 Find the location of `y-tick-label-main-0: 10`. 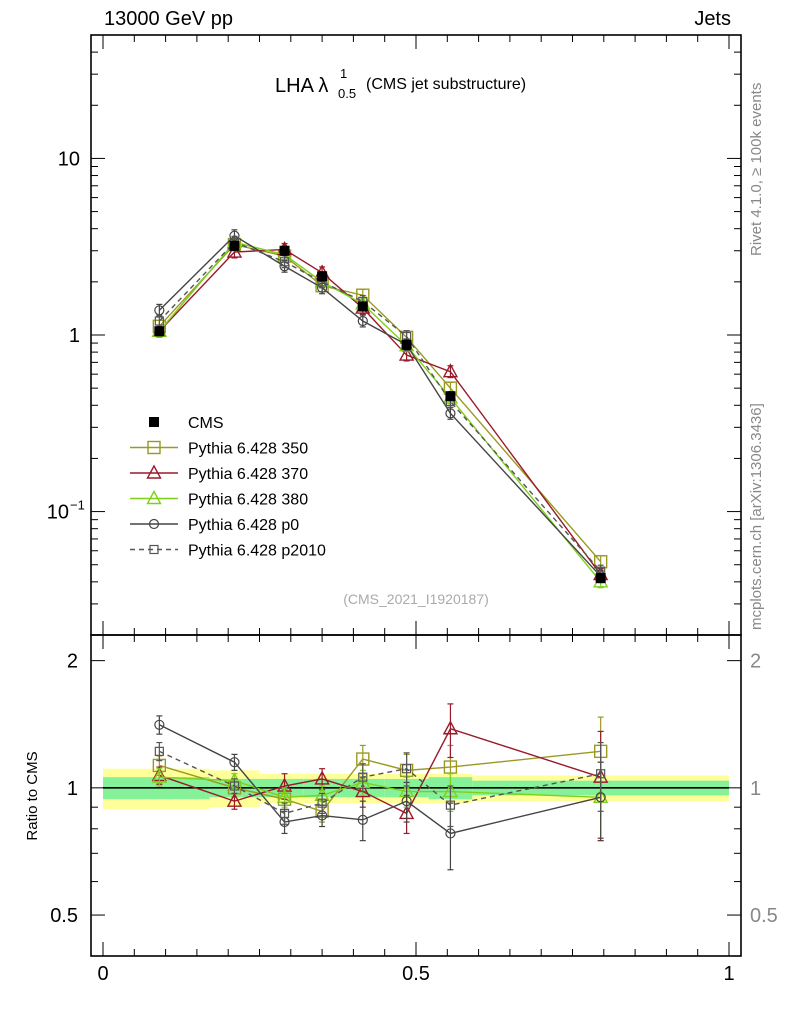

y-tick-label-main-0: 10 is located at coordinates (69, 159).